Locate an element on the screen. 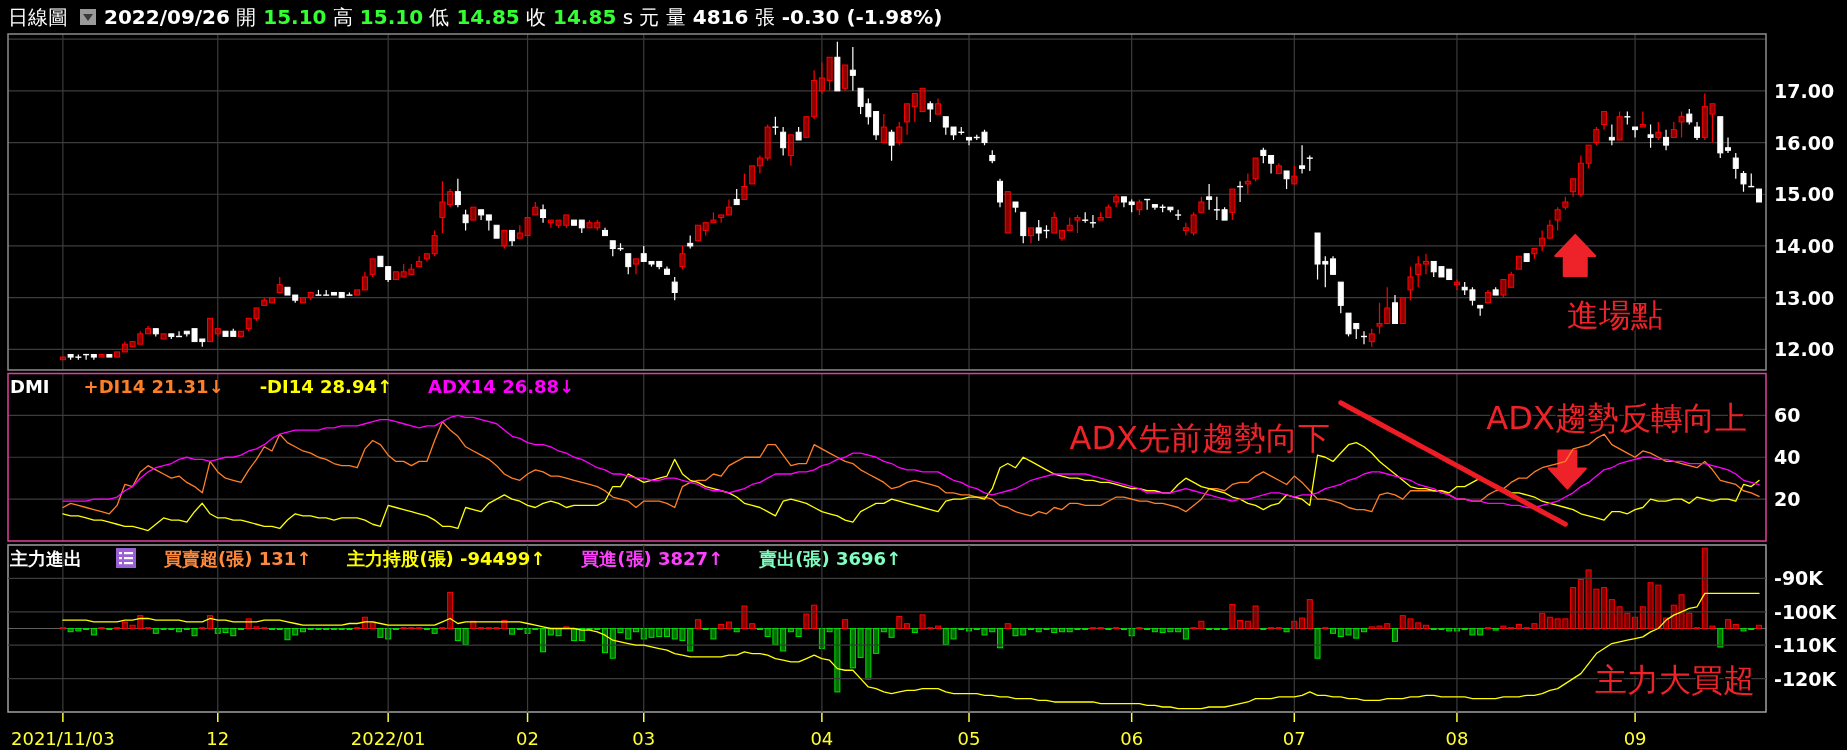  chart-title: 日線圖 is located at coordinates (38, 17).